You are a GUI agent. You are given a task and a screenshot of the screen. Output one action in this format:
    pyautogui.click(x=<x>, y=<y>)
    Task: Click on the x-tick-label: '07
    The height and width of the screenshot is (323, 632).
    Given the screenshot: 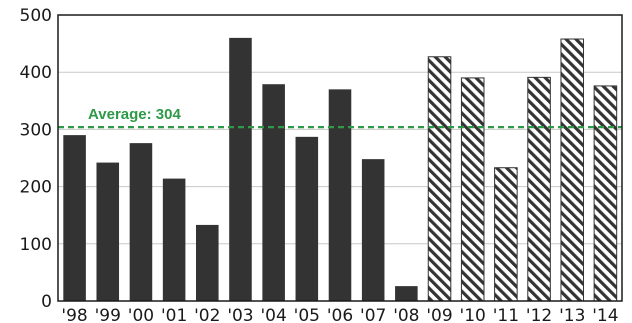 What is the action you would take?
    pyautogui.click(x=373, y=314)
    